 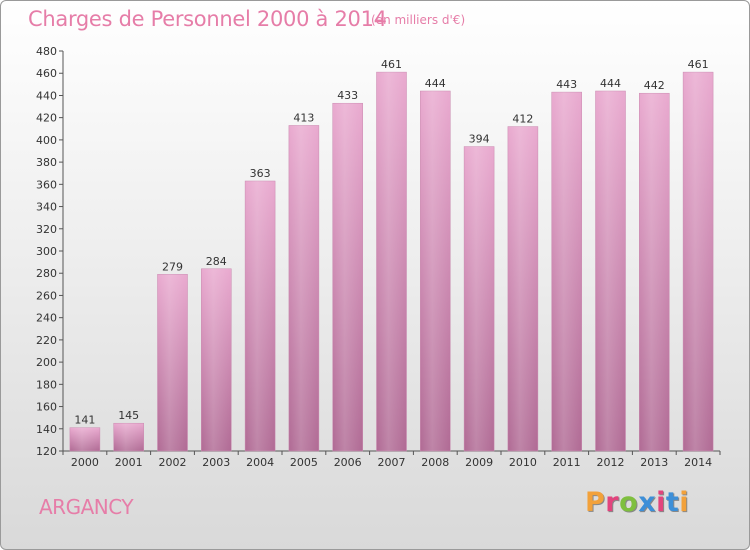 I want to click on y-tick-label: 180, so click(x=46, y=384).